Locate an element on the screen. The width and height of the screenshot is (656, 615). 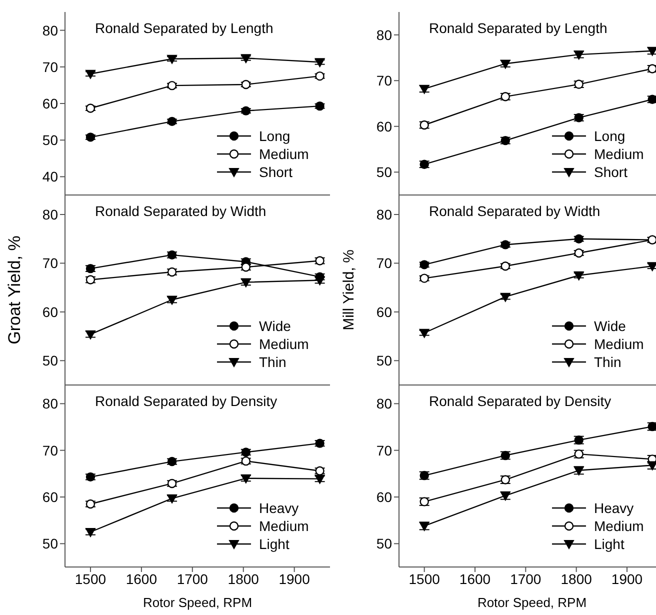
y-tick-label: 40 is located at coordinates (50, 176).